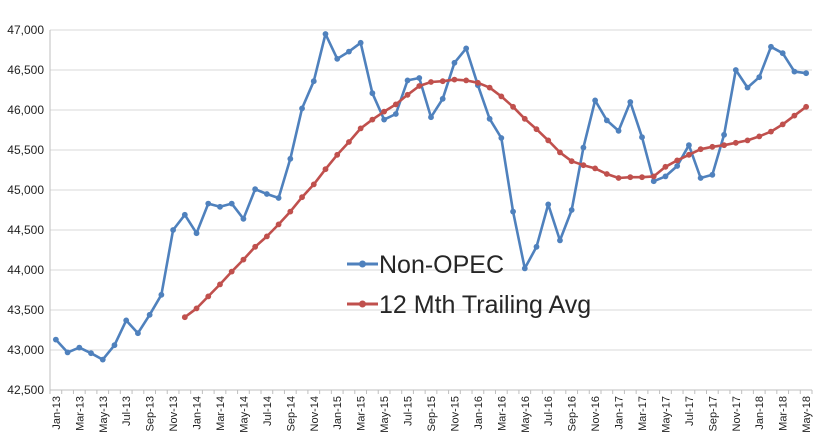  What do you see at coordinates (338, 413) in the screenshot?
I see `x-tick-label: Jan-15` at bounding box center [338, 413].